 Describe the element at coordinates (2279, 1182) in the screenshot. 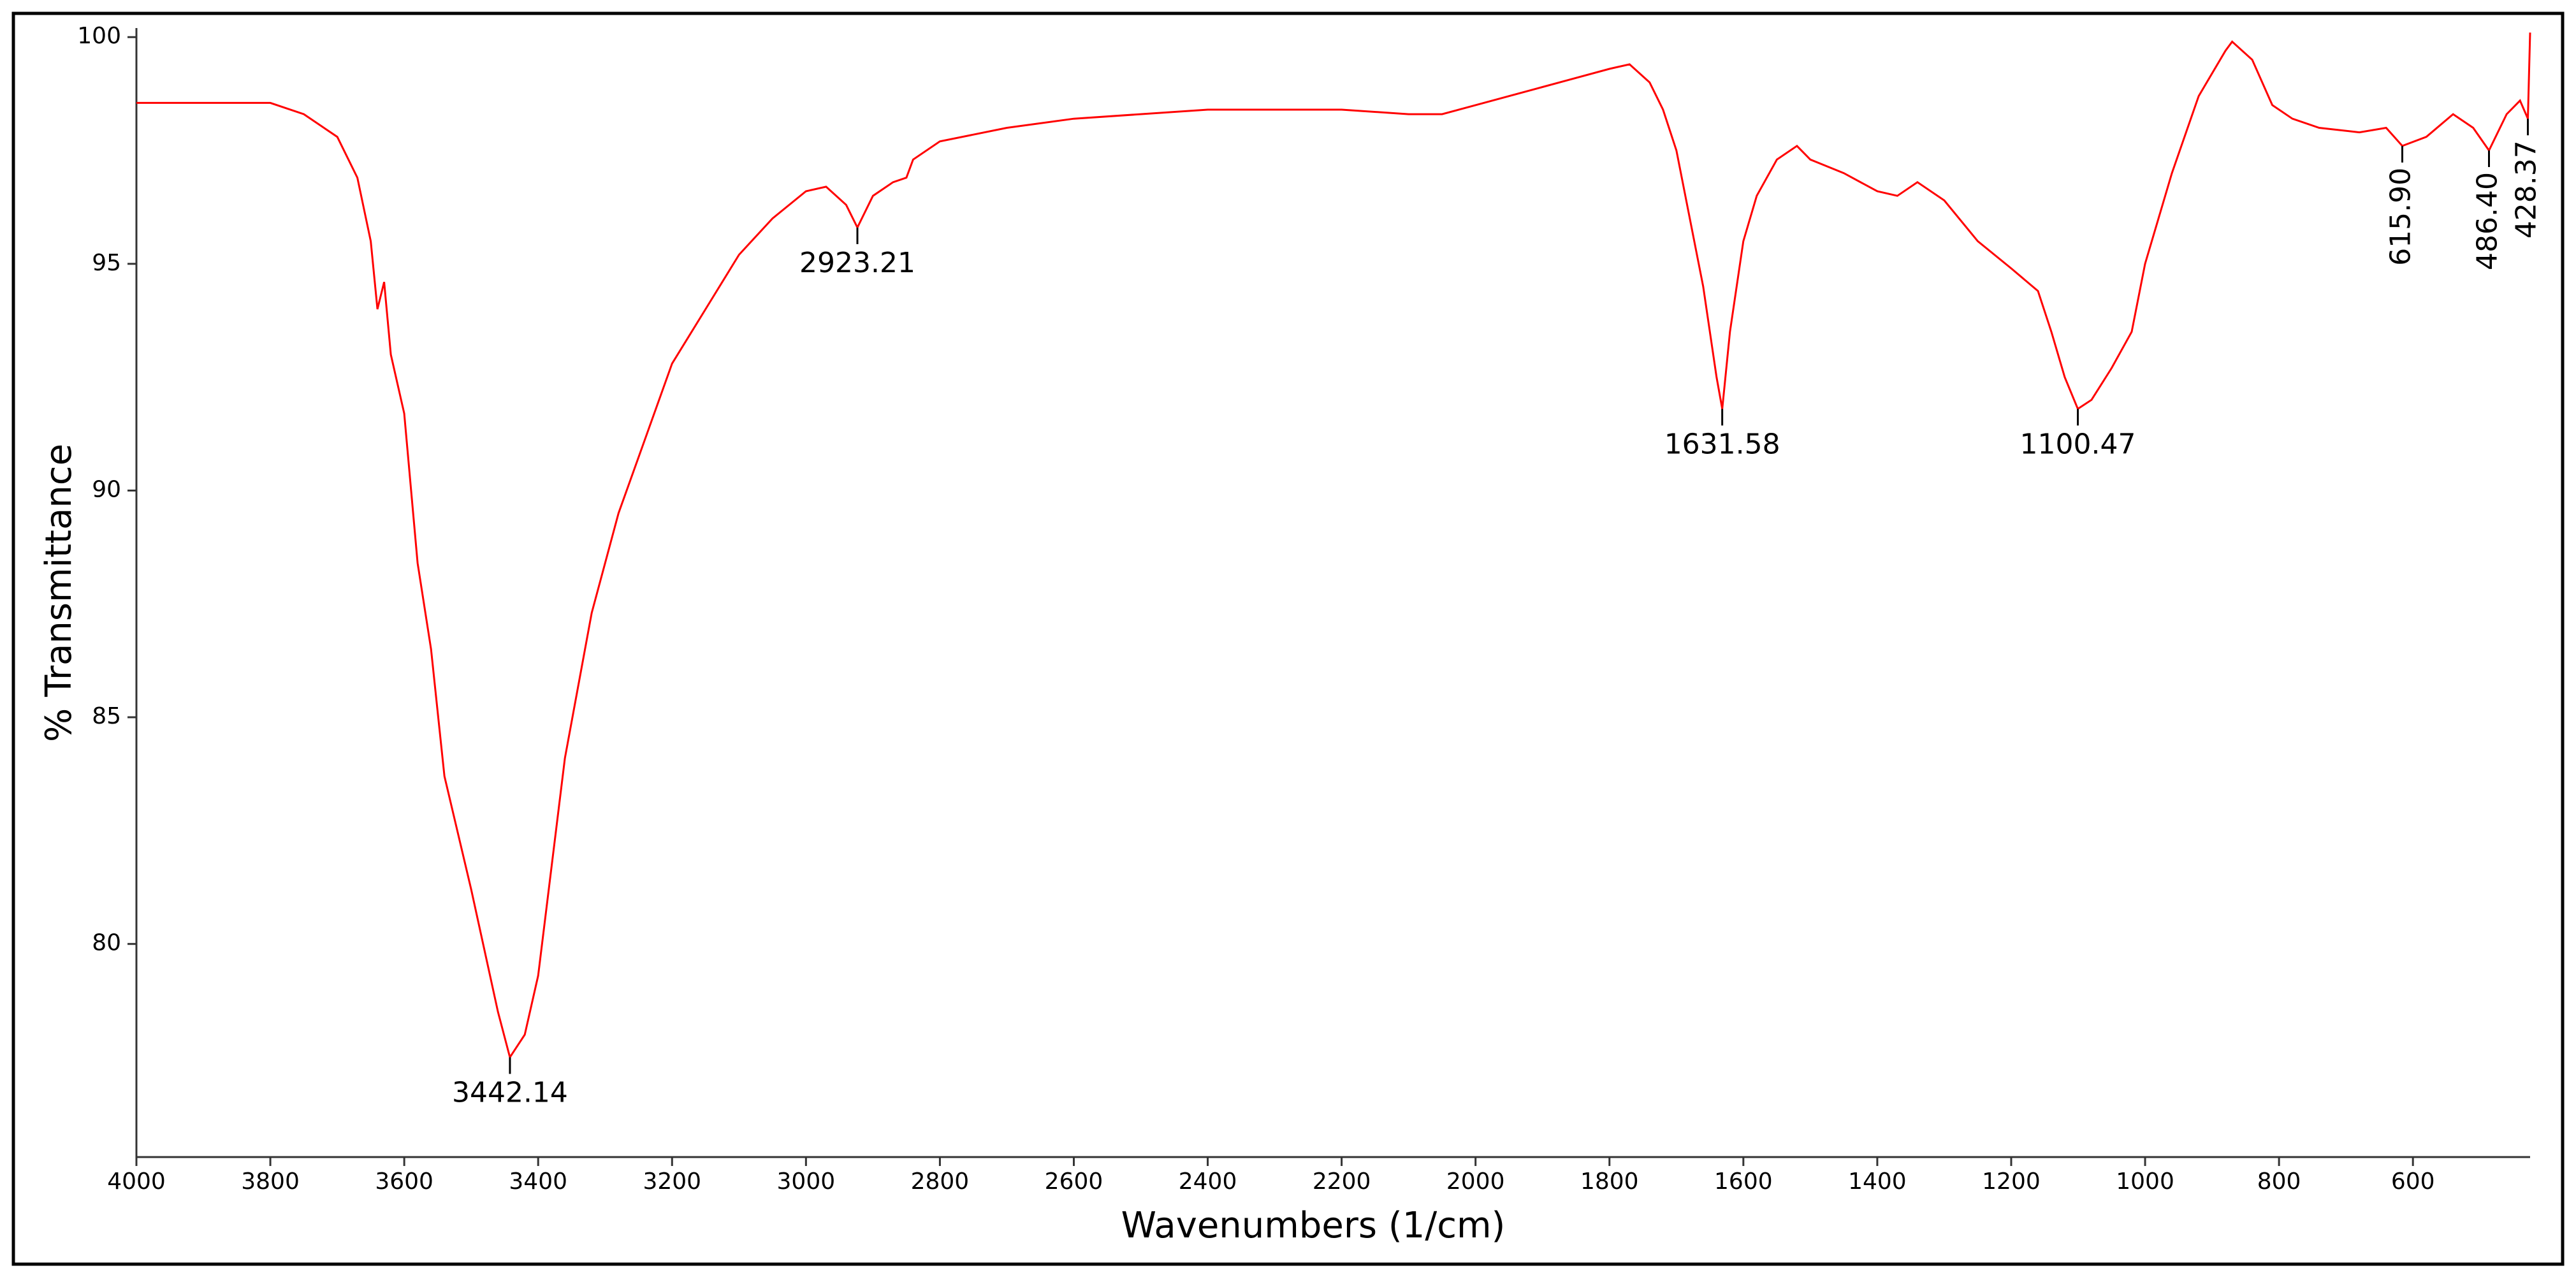

I see `x-tick-label: 800` at that location.